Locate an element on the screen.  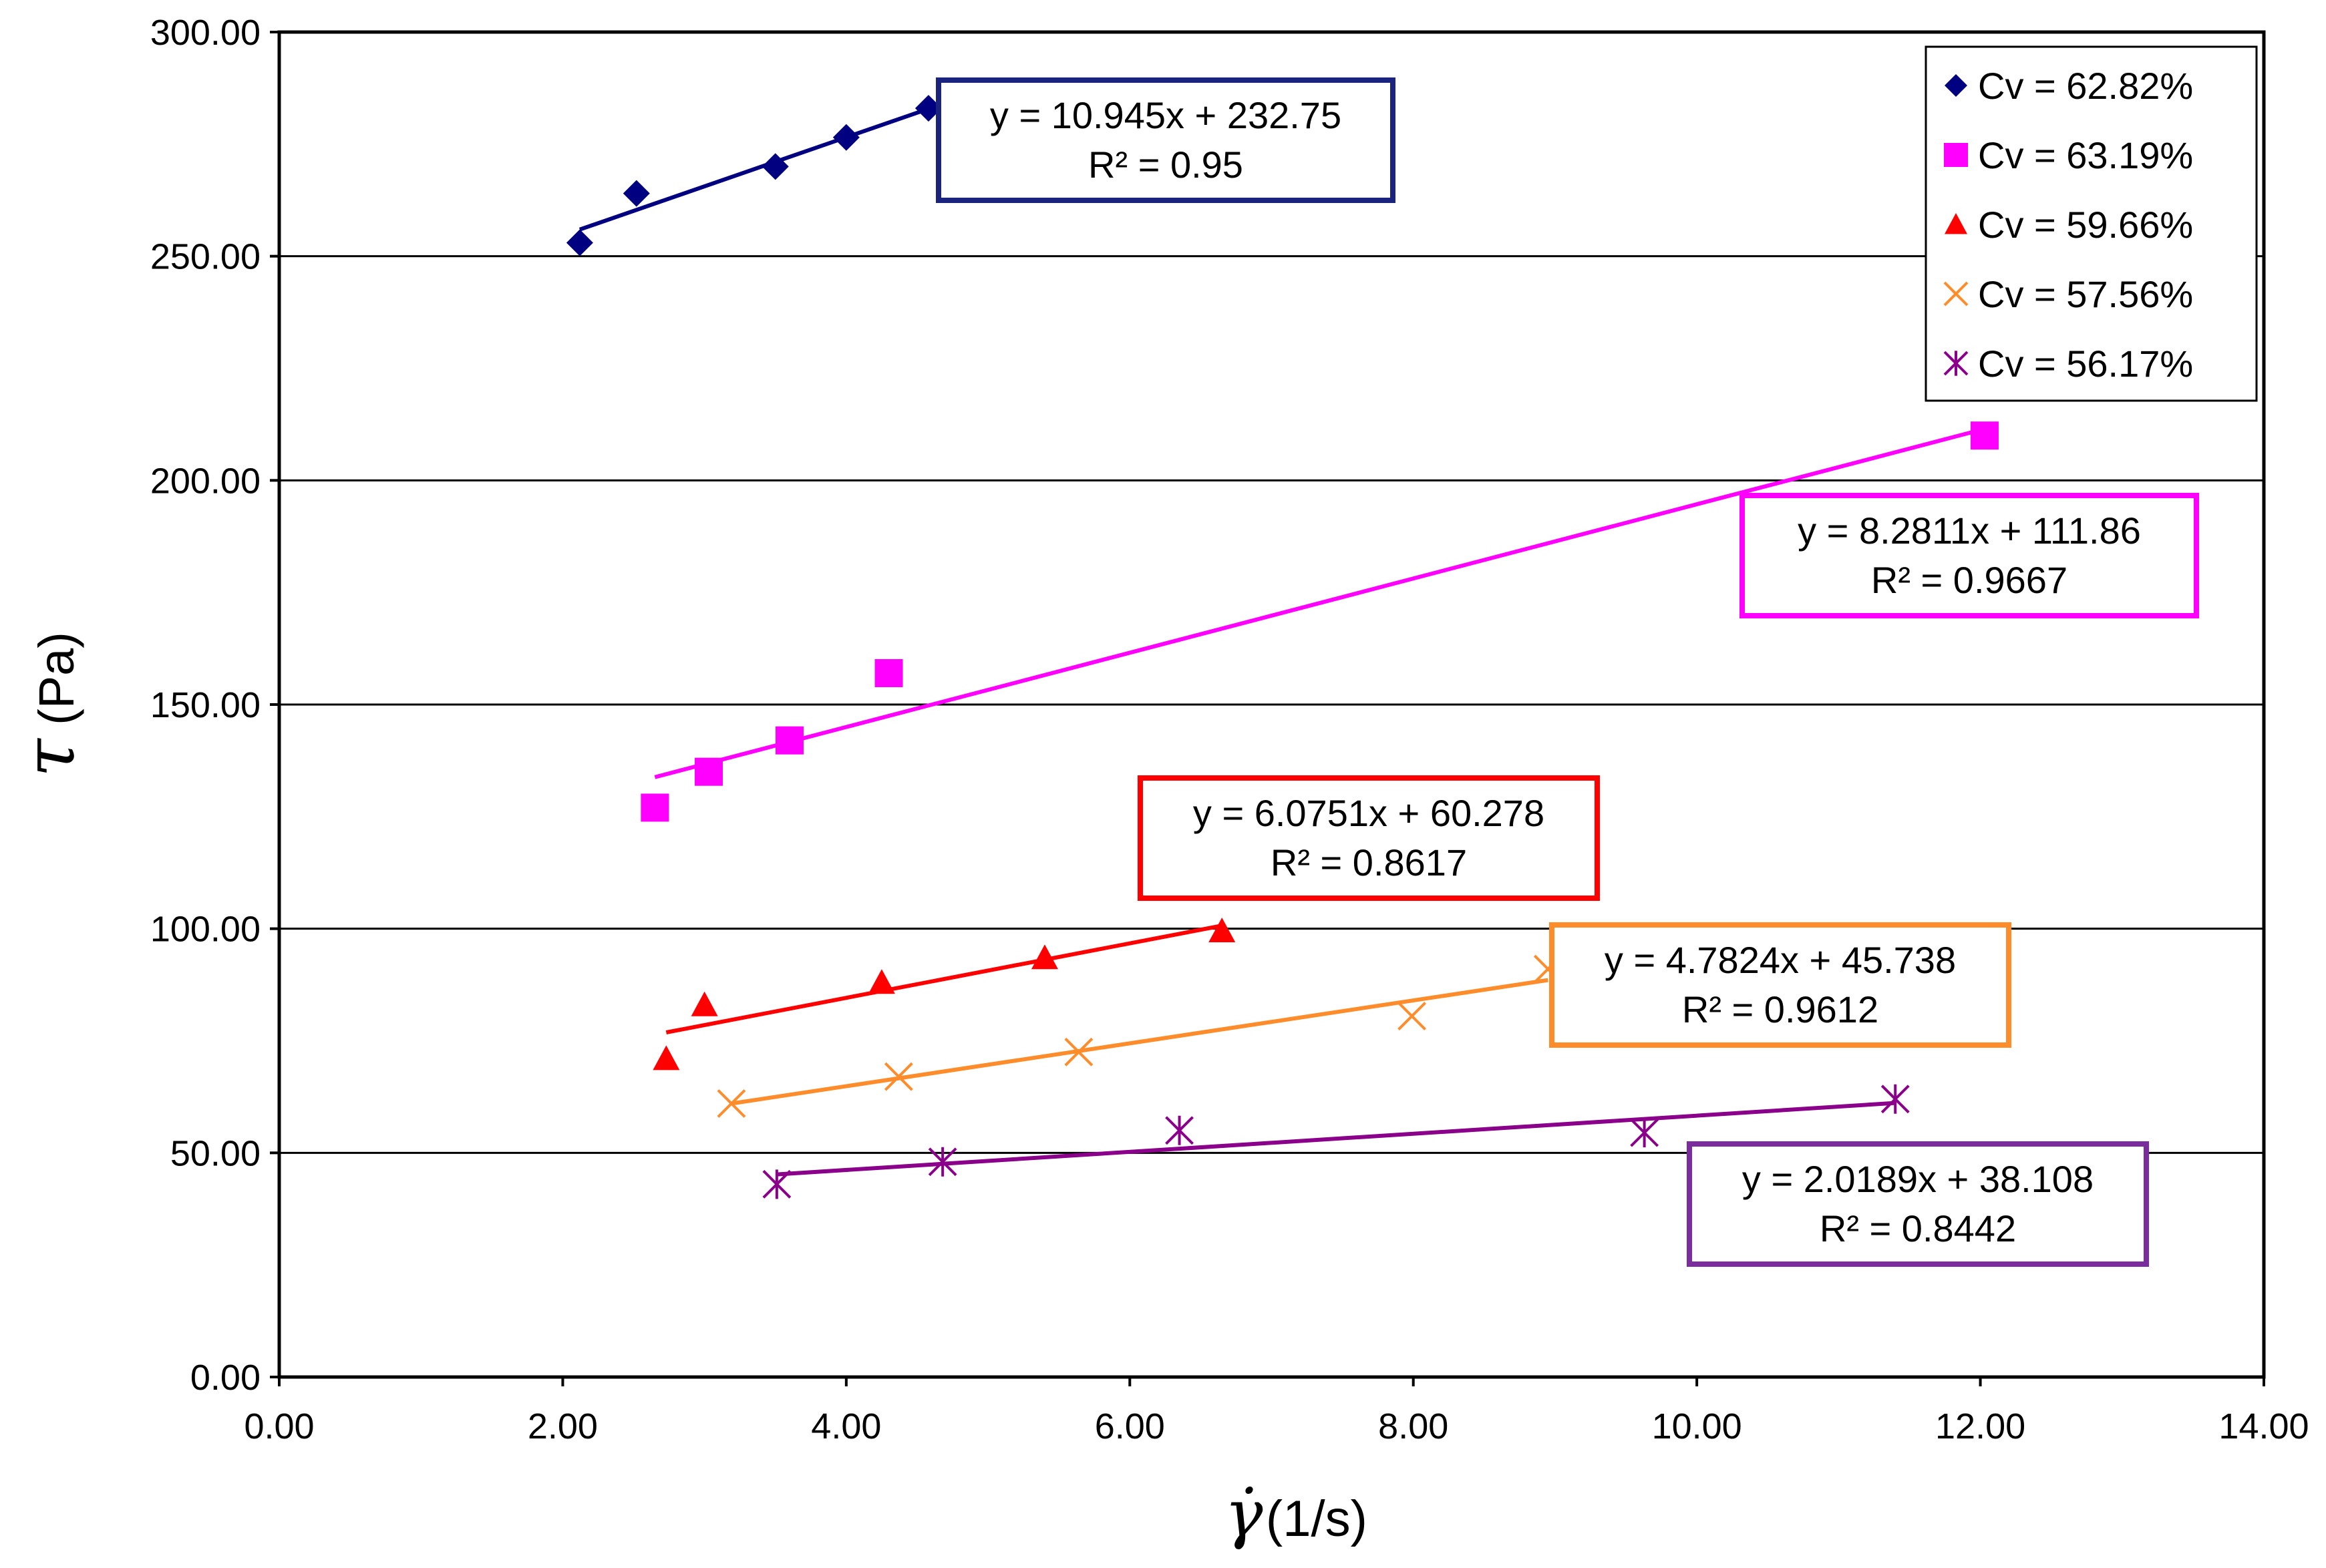
equation-box-series-1: y = 8.2811x + 111.86 R² = 0.9667 is located at coordinates (1969, 555).